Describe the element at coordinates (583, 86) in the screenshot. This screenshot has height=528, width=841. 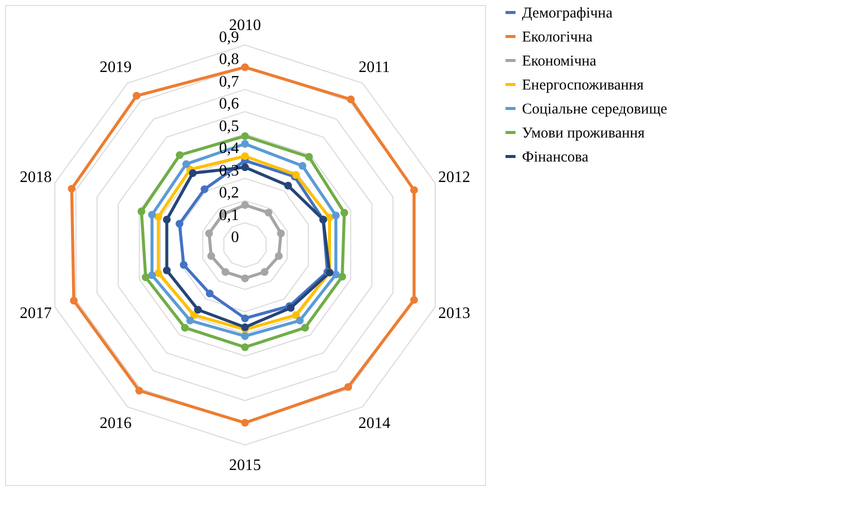
I see `legend-label: Енергоспоживання` at that location.